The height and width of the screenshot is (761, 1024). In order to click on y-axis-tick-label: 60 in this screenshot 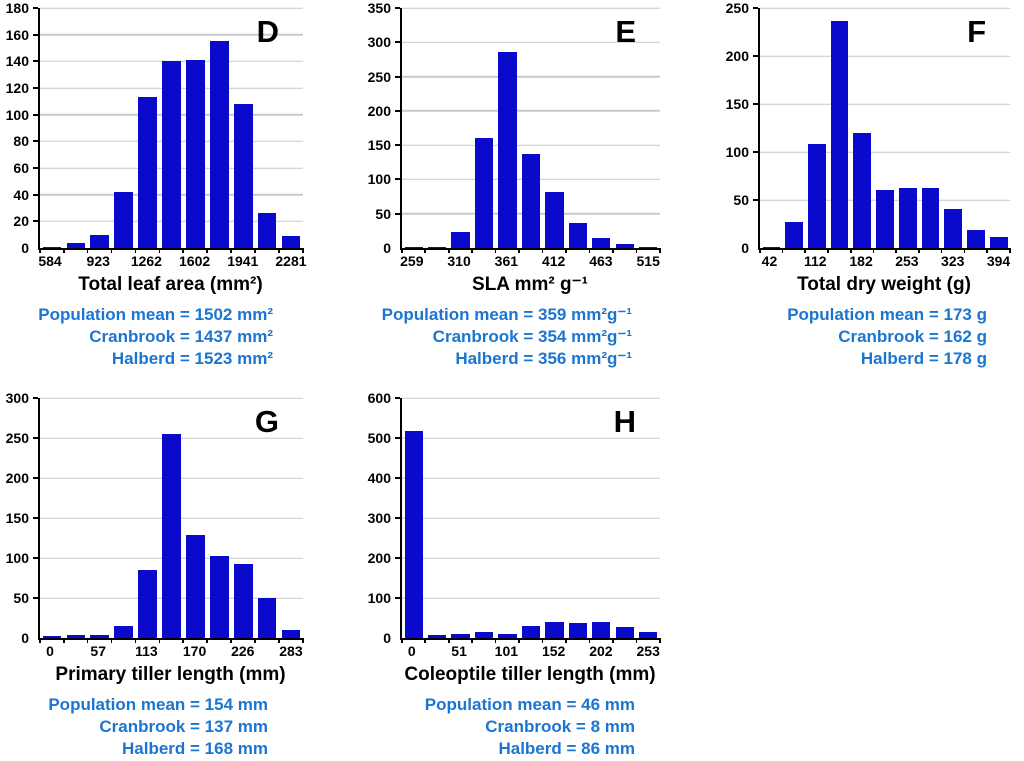, I will do `click(21, 168)`.